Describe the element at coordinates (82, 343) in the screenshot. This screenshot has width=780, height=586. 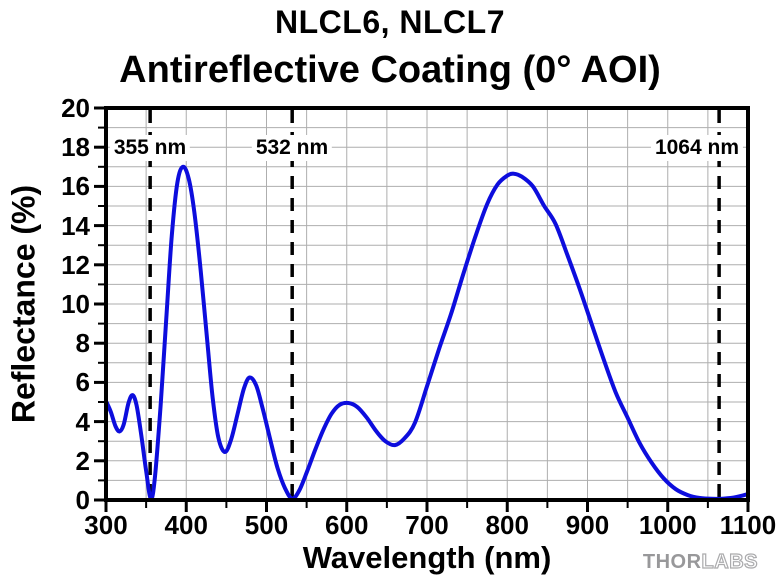
I see `y-tick-label: 8` at that location.